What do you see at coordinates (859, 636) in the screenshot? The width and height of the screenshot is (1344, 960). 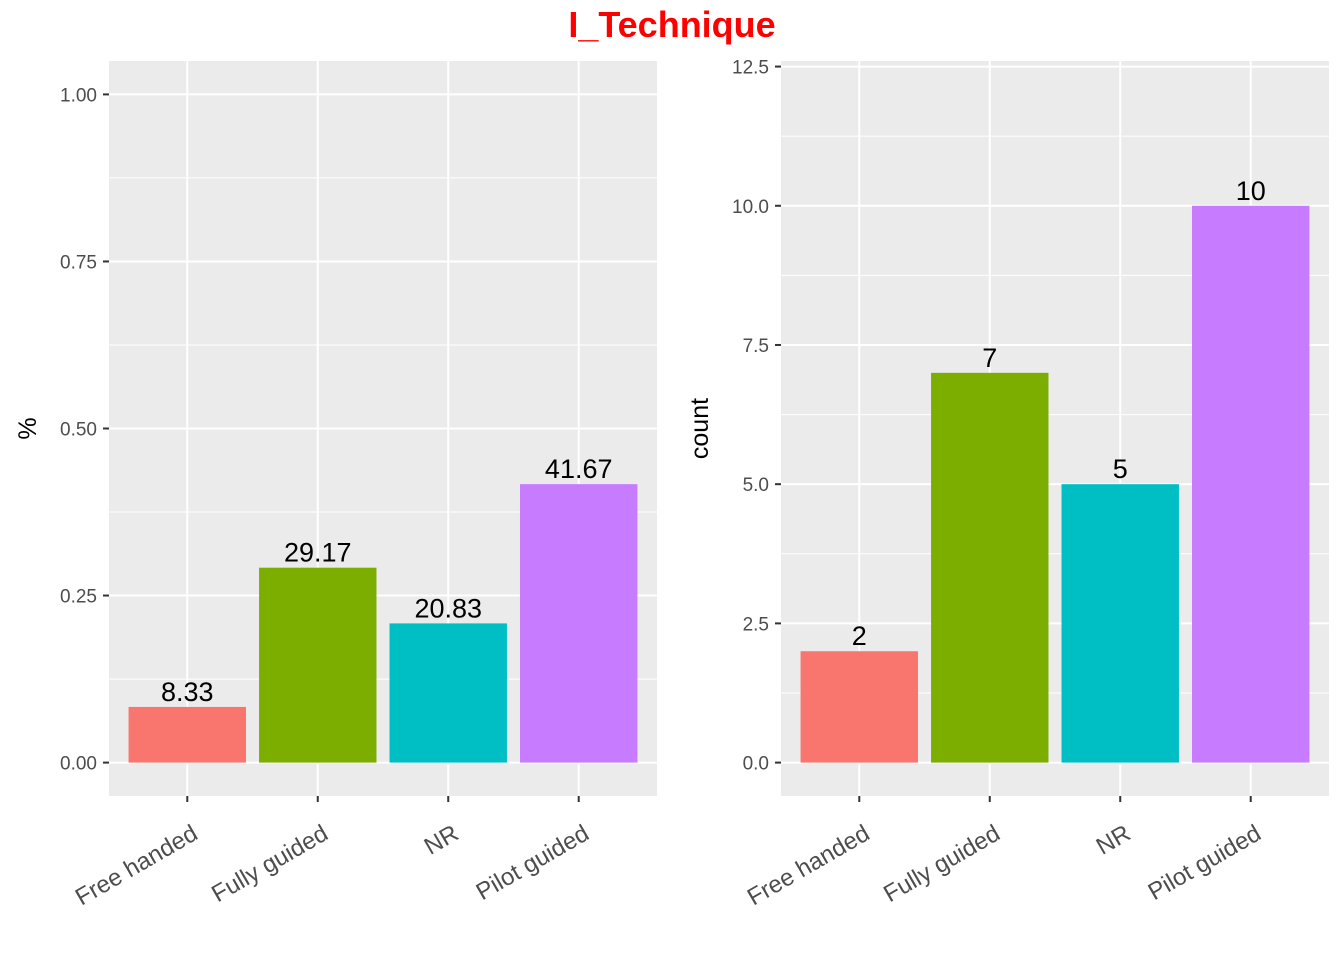 I see `bar-value-label: 2` at bounding box center [859, 636].